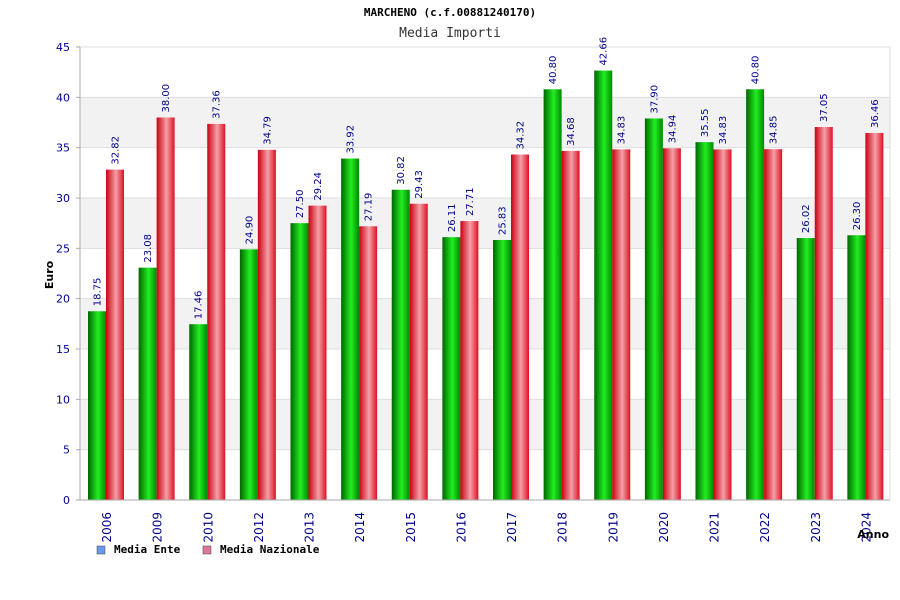  Describe the element at coordinates (310, 527) in the screenshot. I see `x-tick-label: 2013` at that location.